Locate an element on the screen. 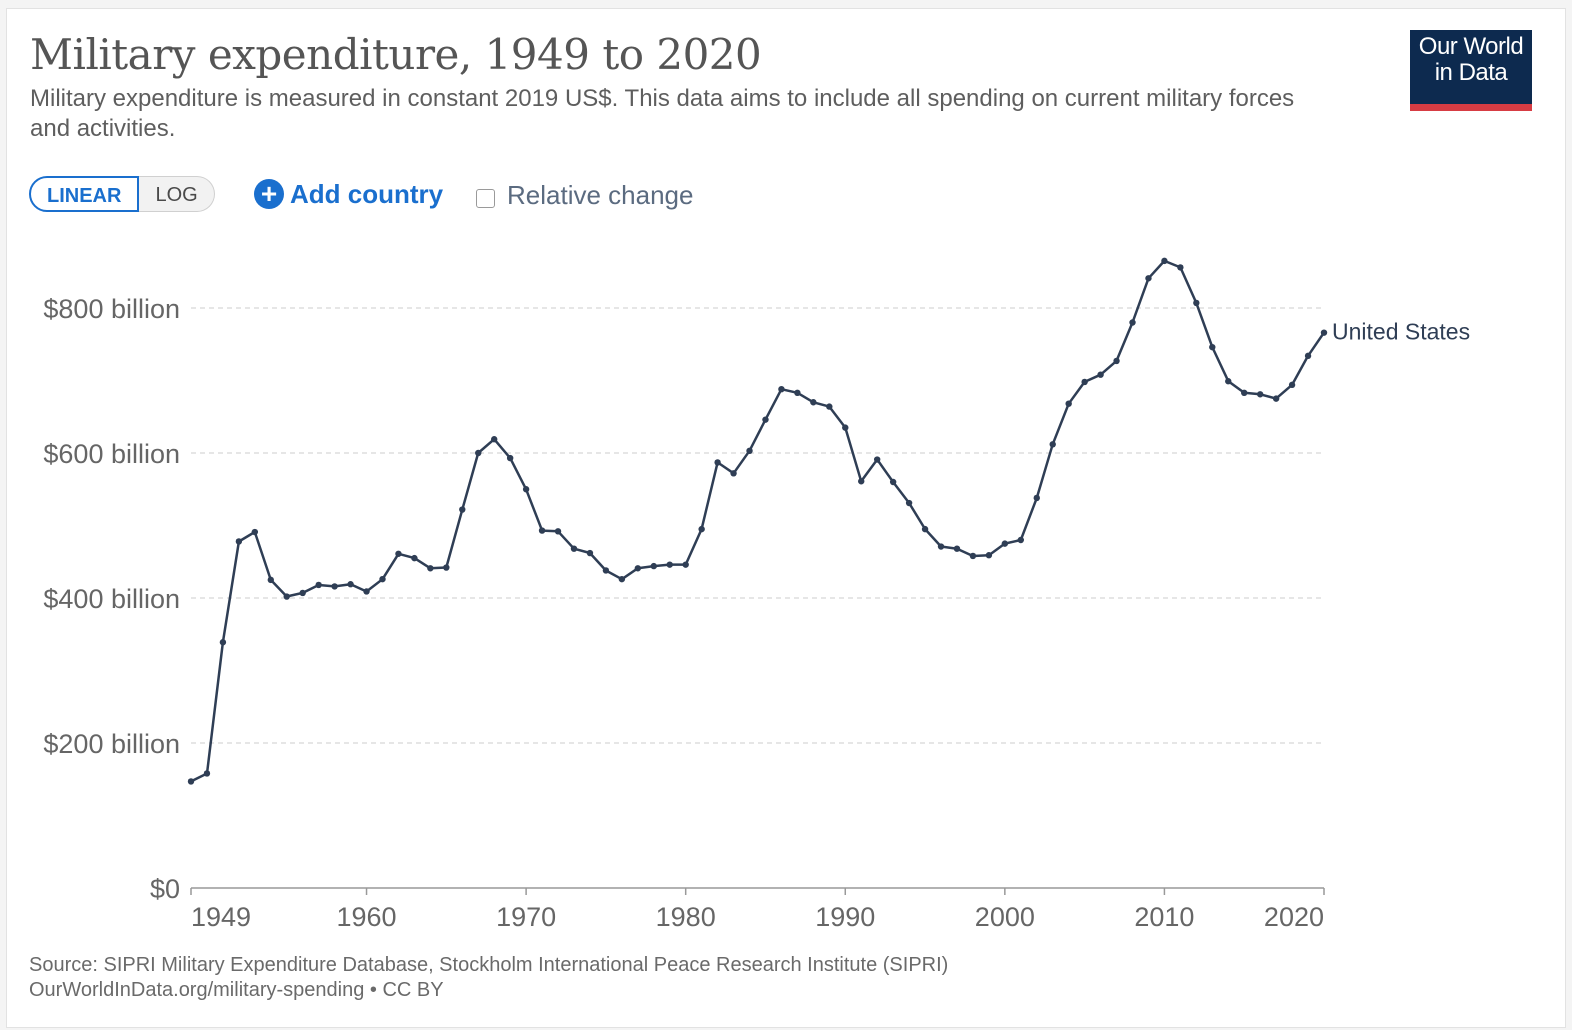  logo-line-2: in Data is located at coordinates (1471, 72).